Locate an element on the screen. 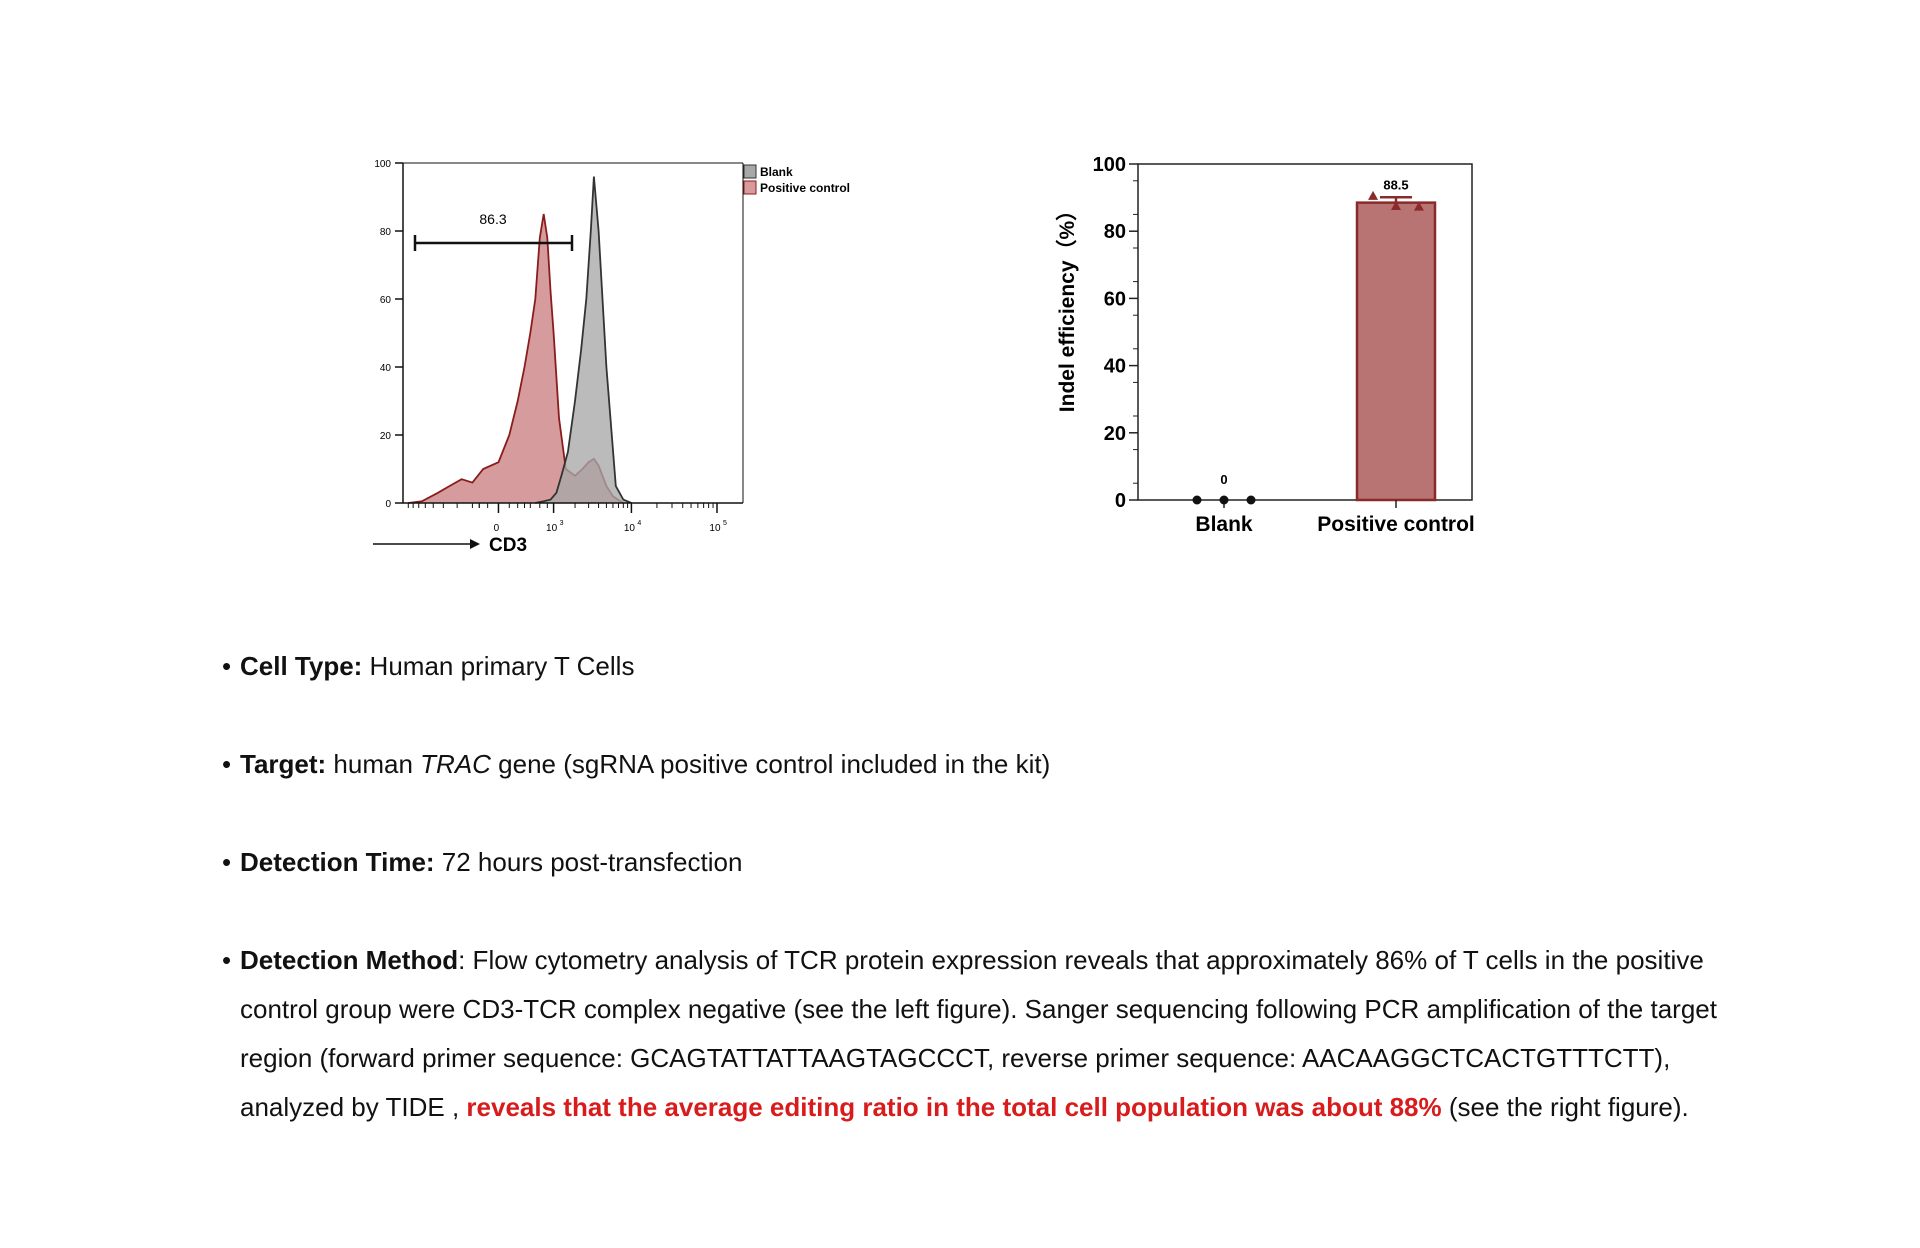 The height and width of the screenshot is (1248, 1920). cell-type-label: Cell Type: is located at coordinates (301, 666).